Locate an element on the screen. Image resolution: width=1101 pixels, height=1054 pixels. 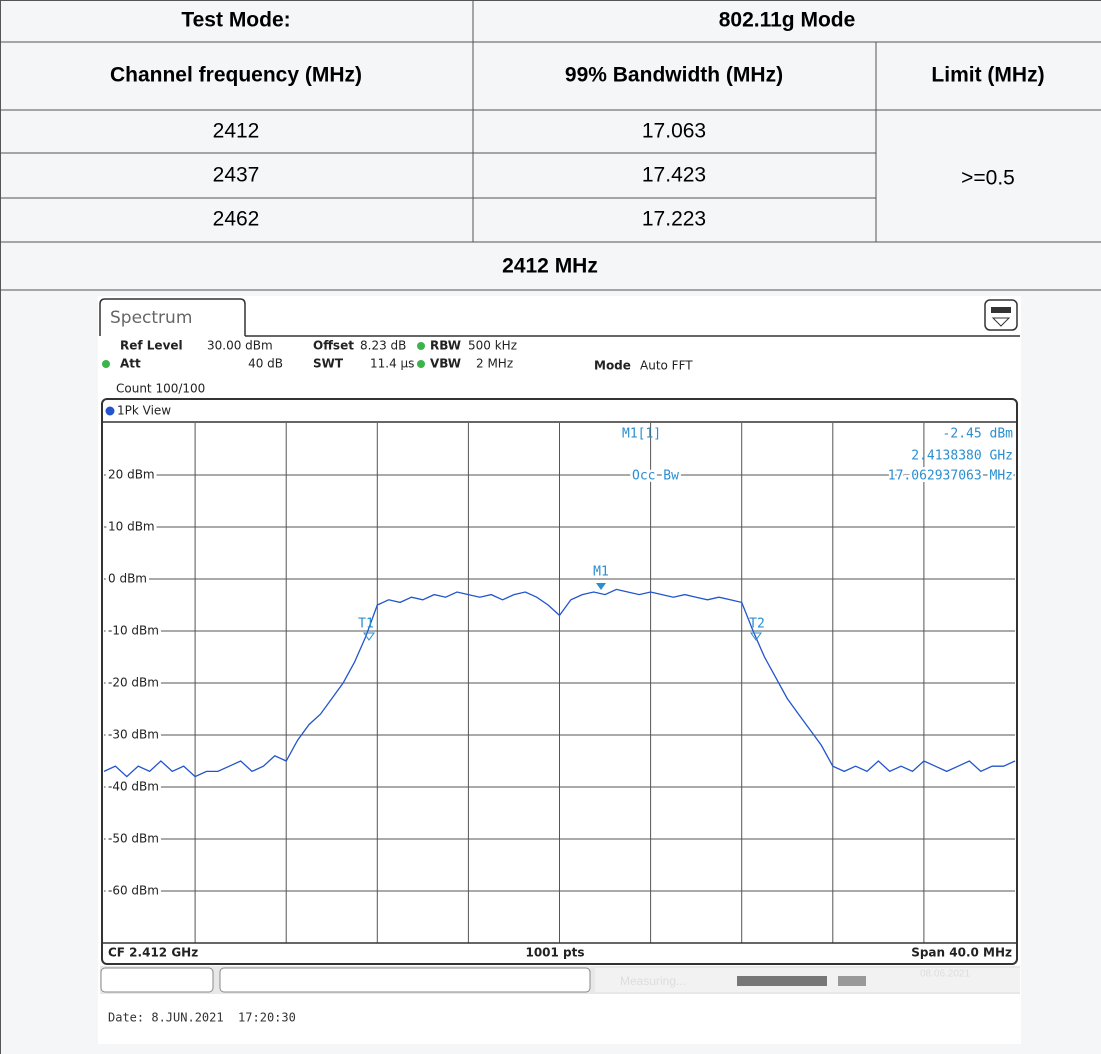
setting-label: Att is located at coordinates (130, 364).